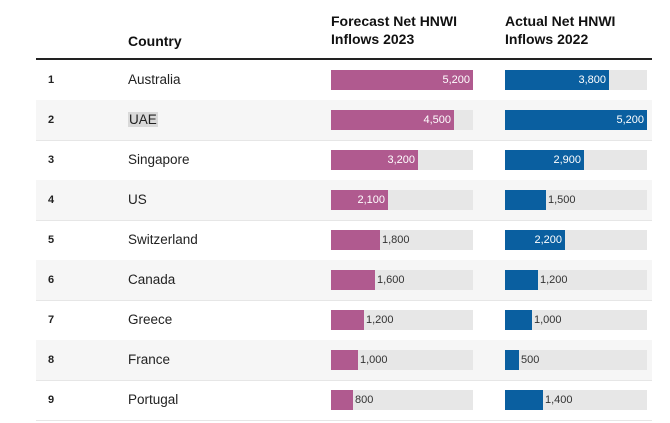  Describe the element at coordinates (391, 280) in the screenshot. I see `forecast-value-label: 1,600` at that location.